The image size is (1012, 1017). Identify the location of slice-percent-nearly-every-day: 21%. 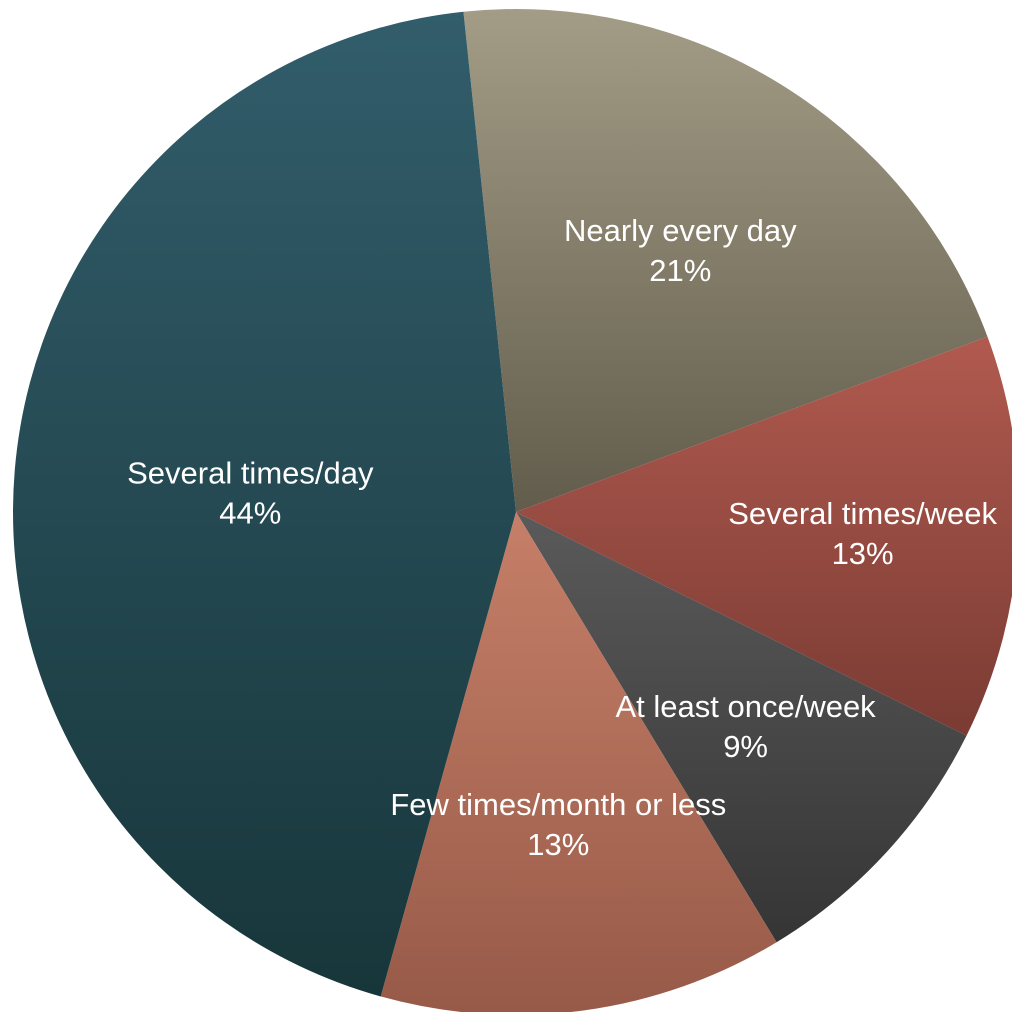
(680, 270).